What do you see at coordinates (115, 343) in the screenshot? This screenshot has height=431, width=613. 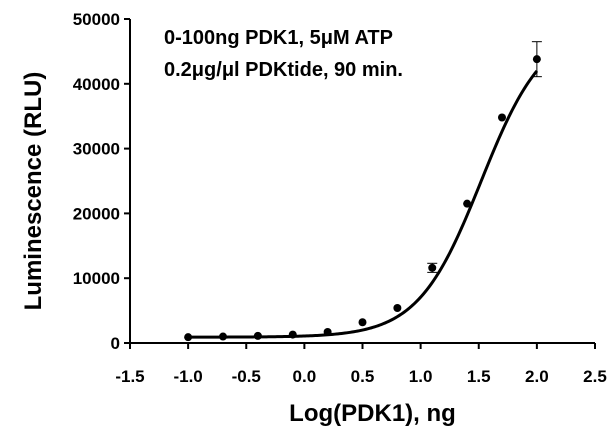 I see `y-tick-label: 0` at bounding box center [115, 343].